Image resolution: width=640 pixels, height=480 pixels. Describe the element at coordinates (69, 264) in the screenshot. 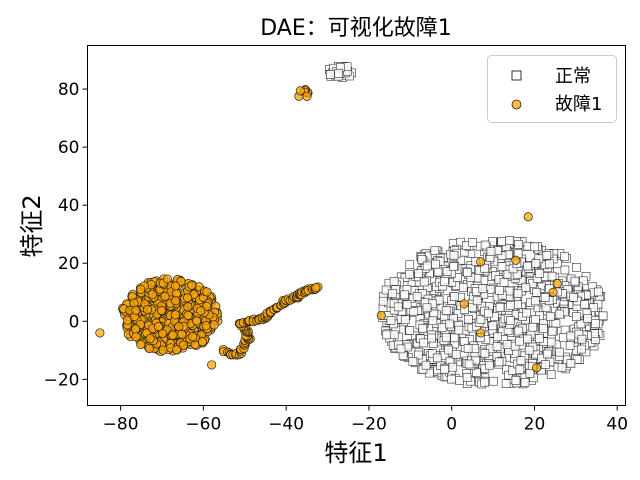

I see `y-tick-label: 20` at that location.